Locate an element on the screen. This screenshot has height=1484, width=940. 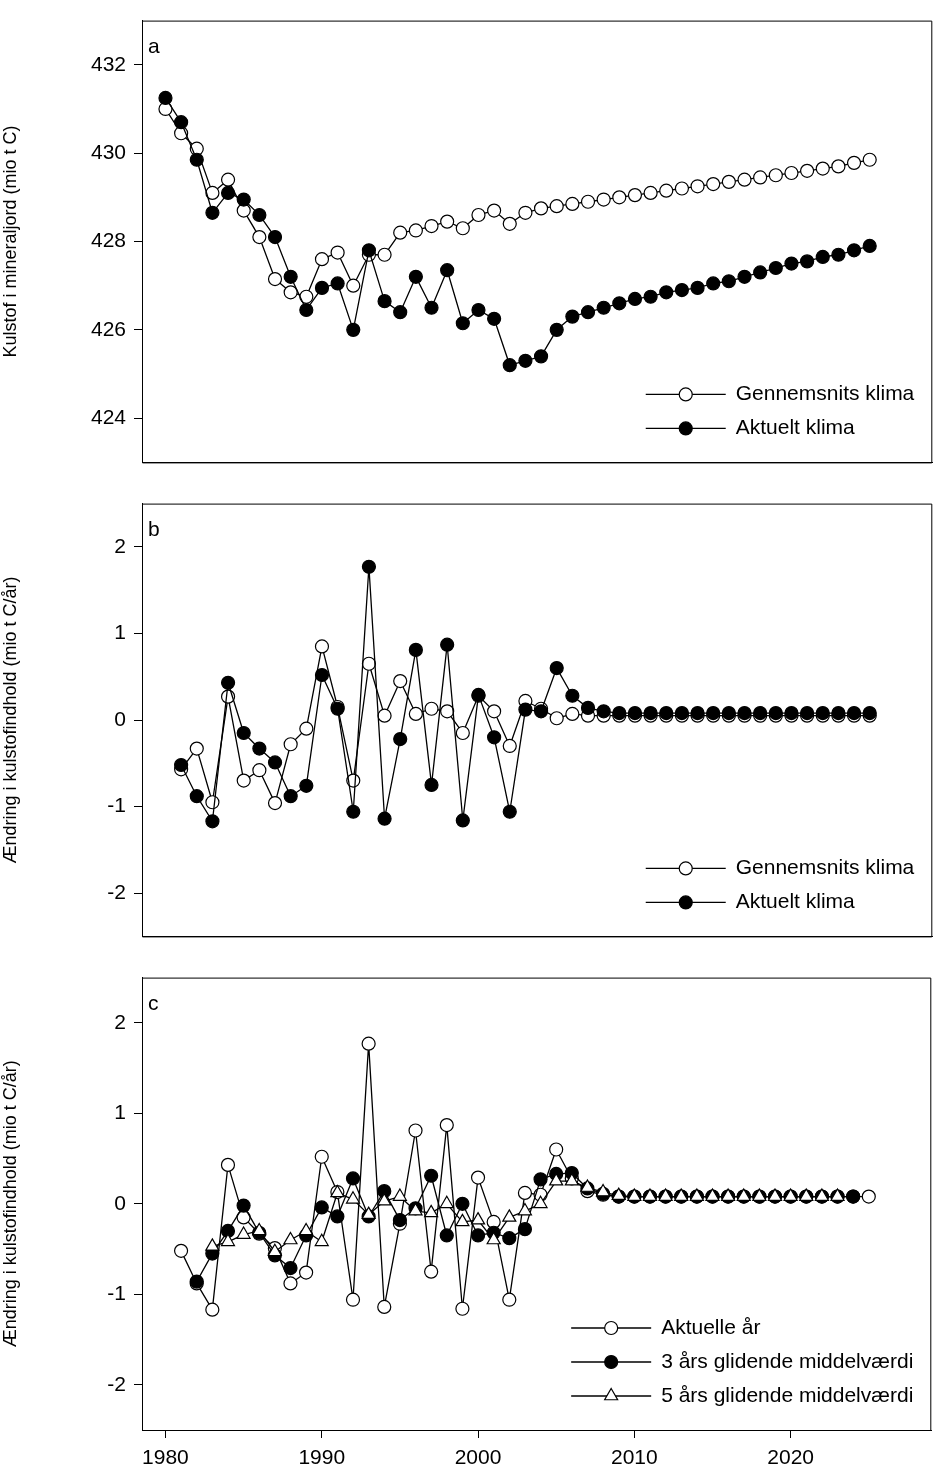
y-tick-label: 424 is located at coordinates (108, 417).